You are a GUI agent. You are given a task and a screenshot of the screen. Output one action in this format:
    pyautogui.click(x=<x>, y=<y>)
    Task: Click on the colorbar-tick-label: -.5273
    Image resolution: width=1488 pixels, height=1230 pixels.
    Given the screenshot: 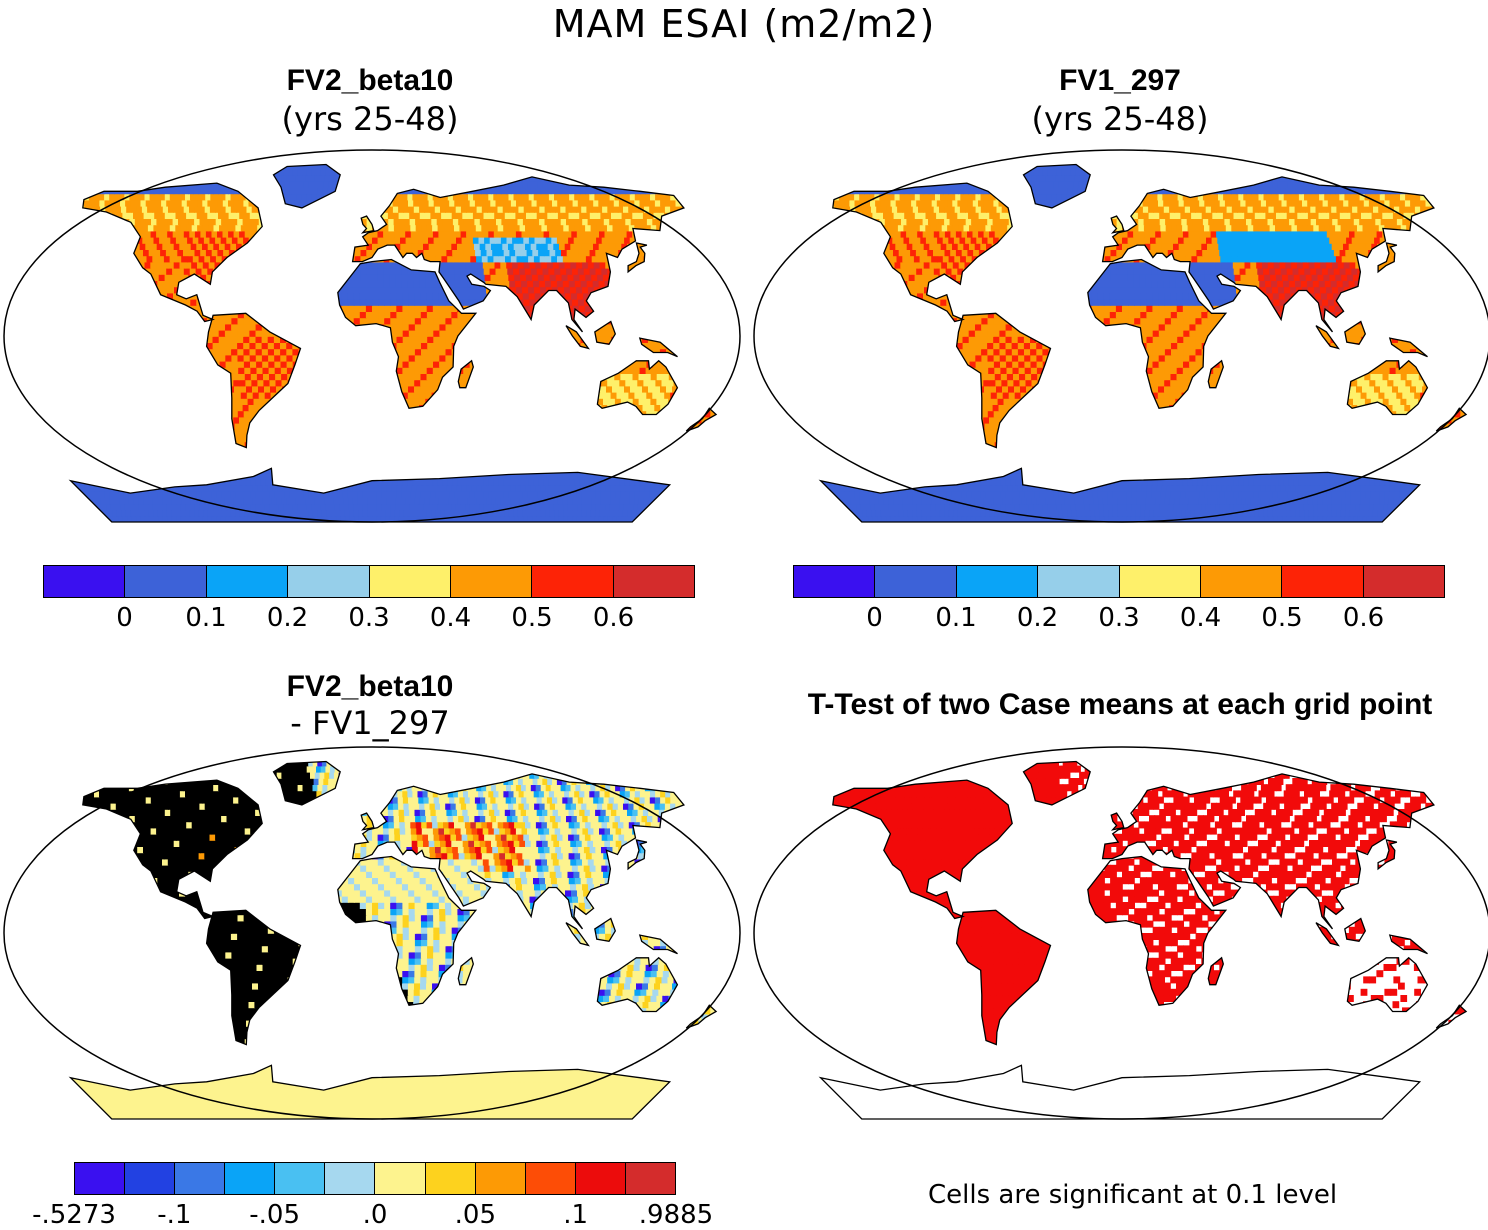 What is the action you would take?
    pyautogui.click(x=74, y=1215)
    